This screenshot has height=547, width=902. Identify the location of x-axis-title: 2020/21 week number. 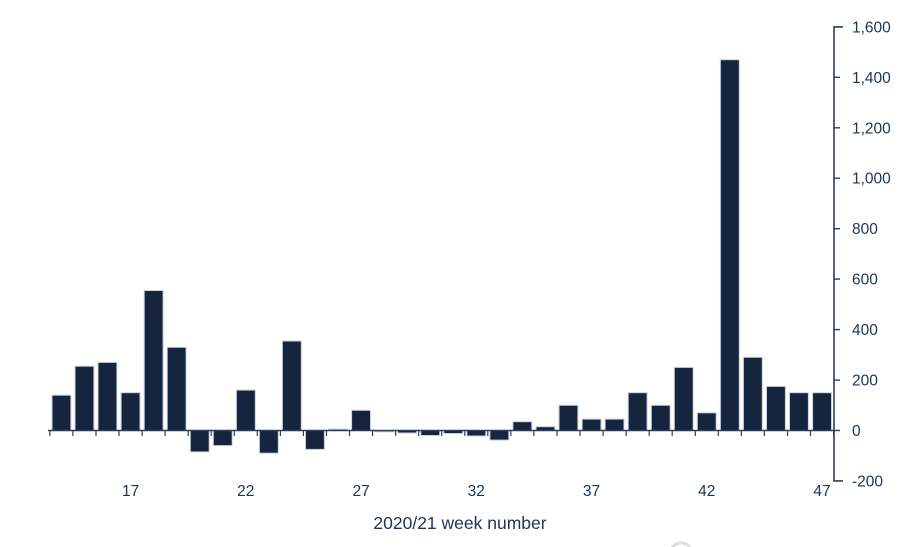
(459, 523).